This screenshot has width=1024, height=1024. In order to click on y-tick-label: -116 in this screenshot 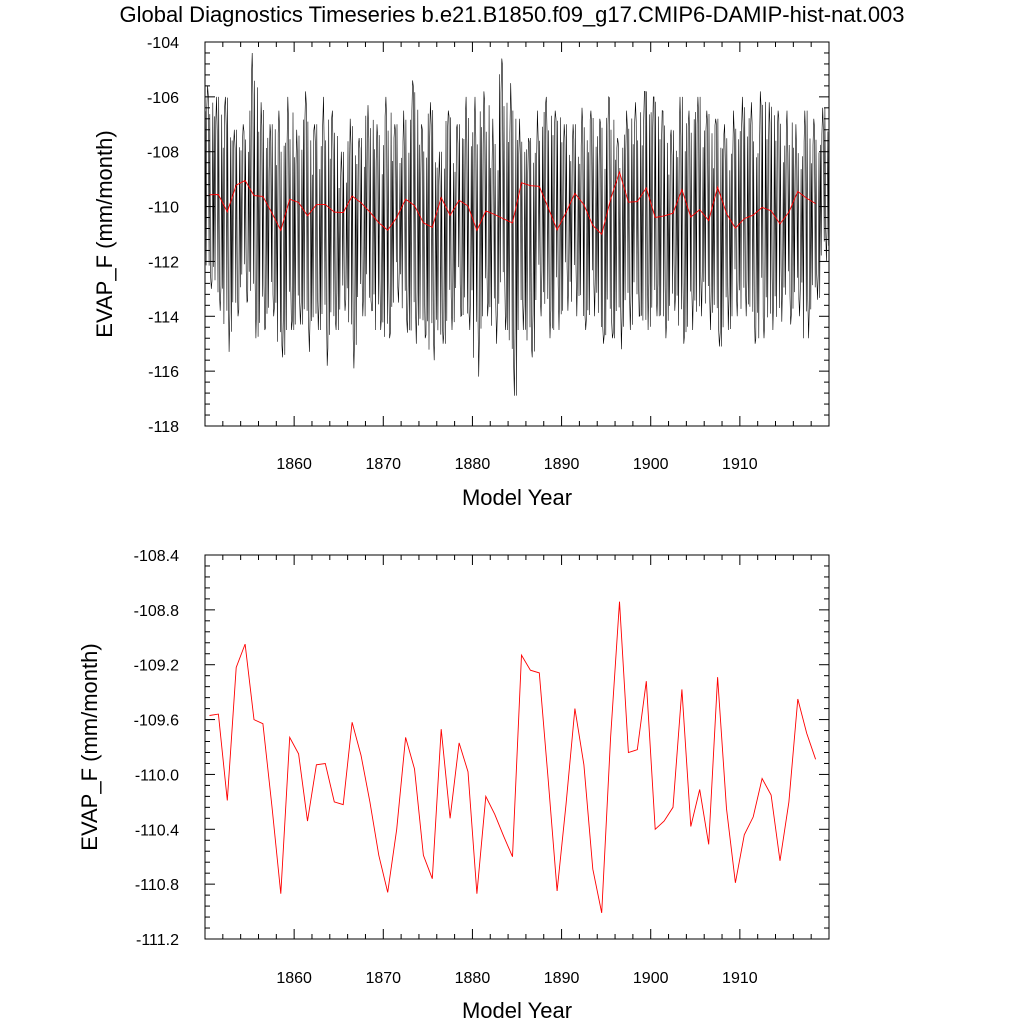, I will do `click(163, 372)`.